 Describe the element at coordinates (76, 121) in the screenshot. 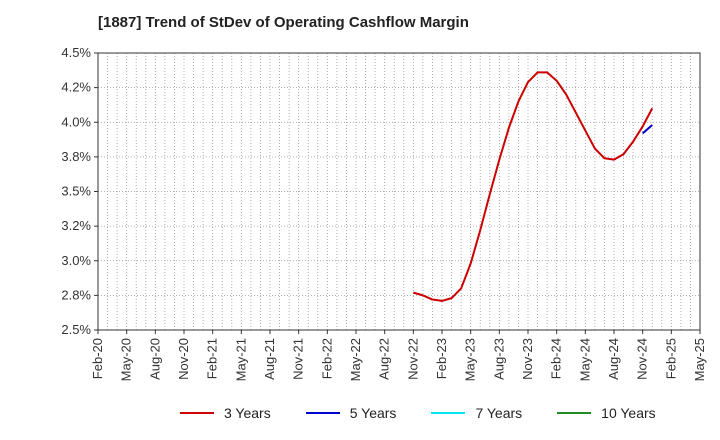

I see `y-tick-label: 4.0%` at that location.